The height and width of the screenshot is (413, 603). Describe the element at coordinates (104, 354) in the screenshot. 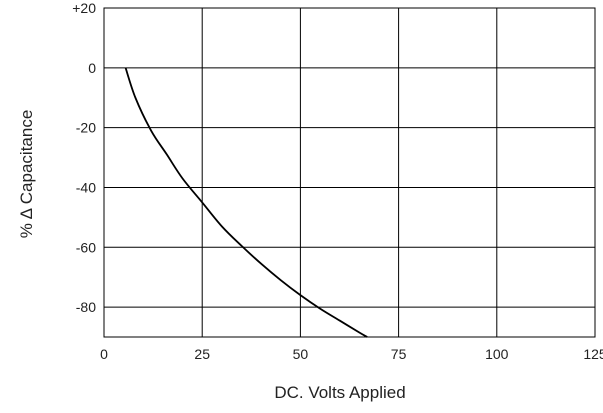

I see `x-tick-label: 0` at that location.